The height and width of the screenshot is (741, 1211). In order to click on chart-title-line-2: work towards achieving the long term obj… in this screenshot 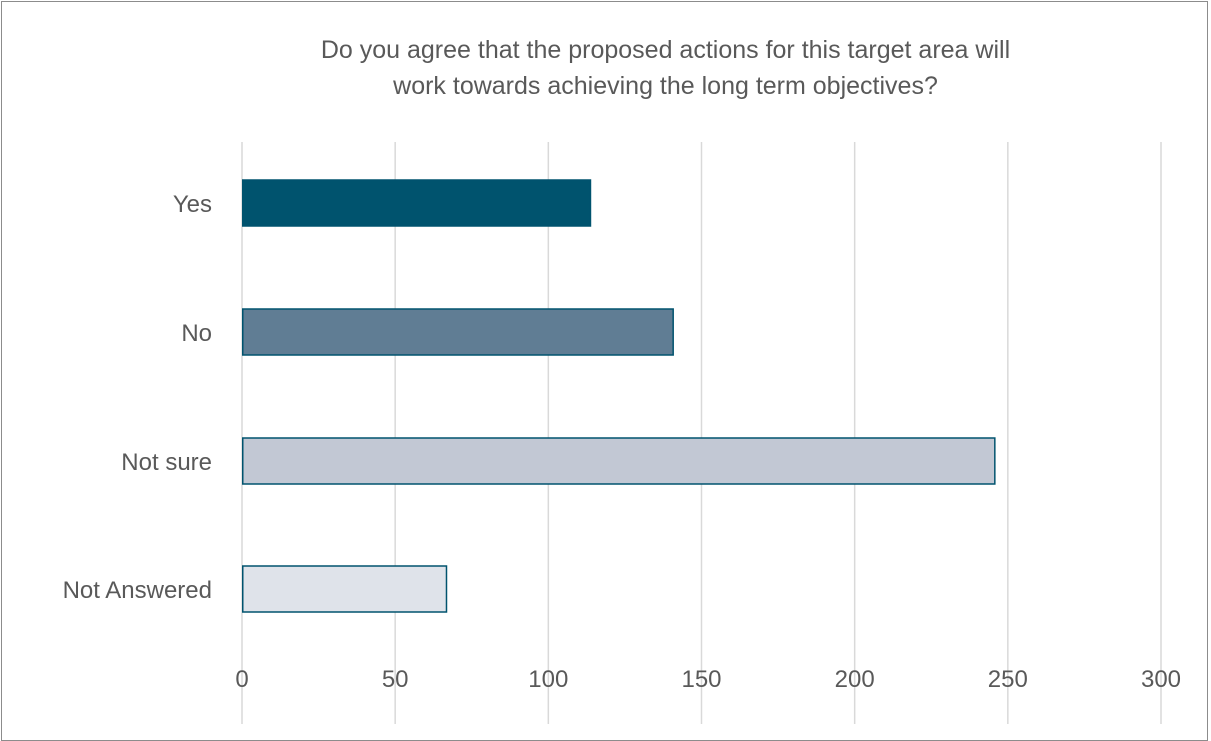, I will do `click(665, 86)`.